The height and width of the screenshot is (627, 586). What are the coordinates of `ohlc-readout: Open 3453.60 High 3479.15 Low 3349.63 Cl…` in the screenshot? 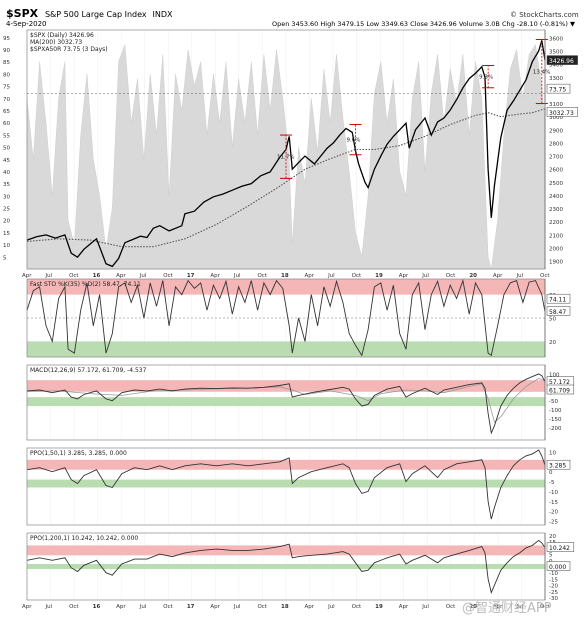 It's located at (423, 24).